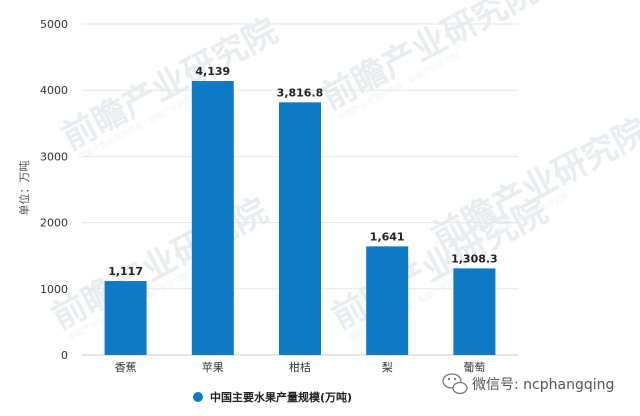 This screenshot has height=416, width=640. What do you see at coordinates (54, 190) in the screenshot?
I see `y-axis: 0 1000 2000 3000 4000 5000` at bounding box center [54, 190].